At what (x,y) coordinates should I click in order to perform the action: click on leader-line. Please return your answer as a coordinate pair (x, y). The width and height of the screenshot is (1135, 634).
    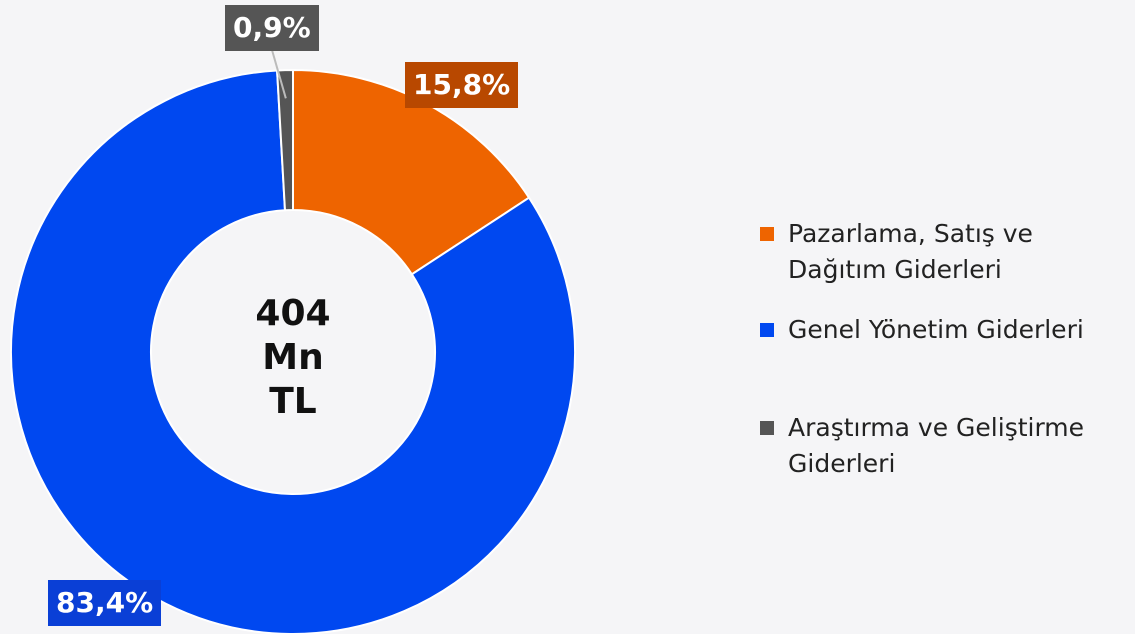
    Looking at the image, I should click on (279, 74).